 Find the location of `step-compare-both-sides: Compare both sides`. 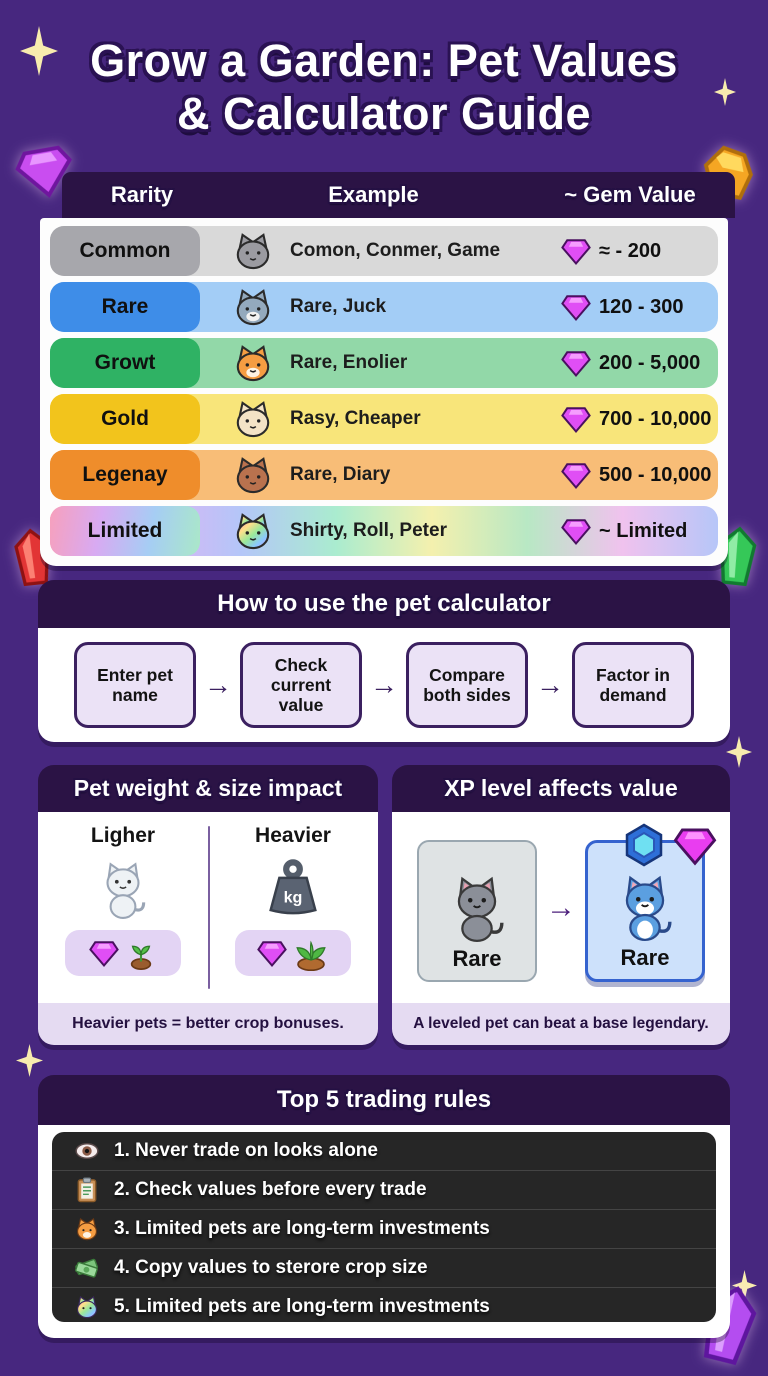

step-compare-both-sides: Compare both sides is located at coordinates (467, 685).